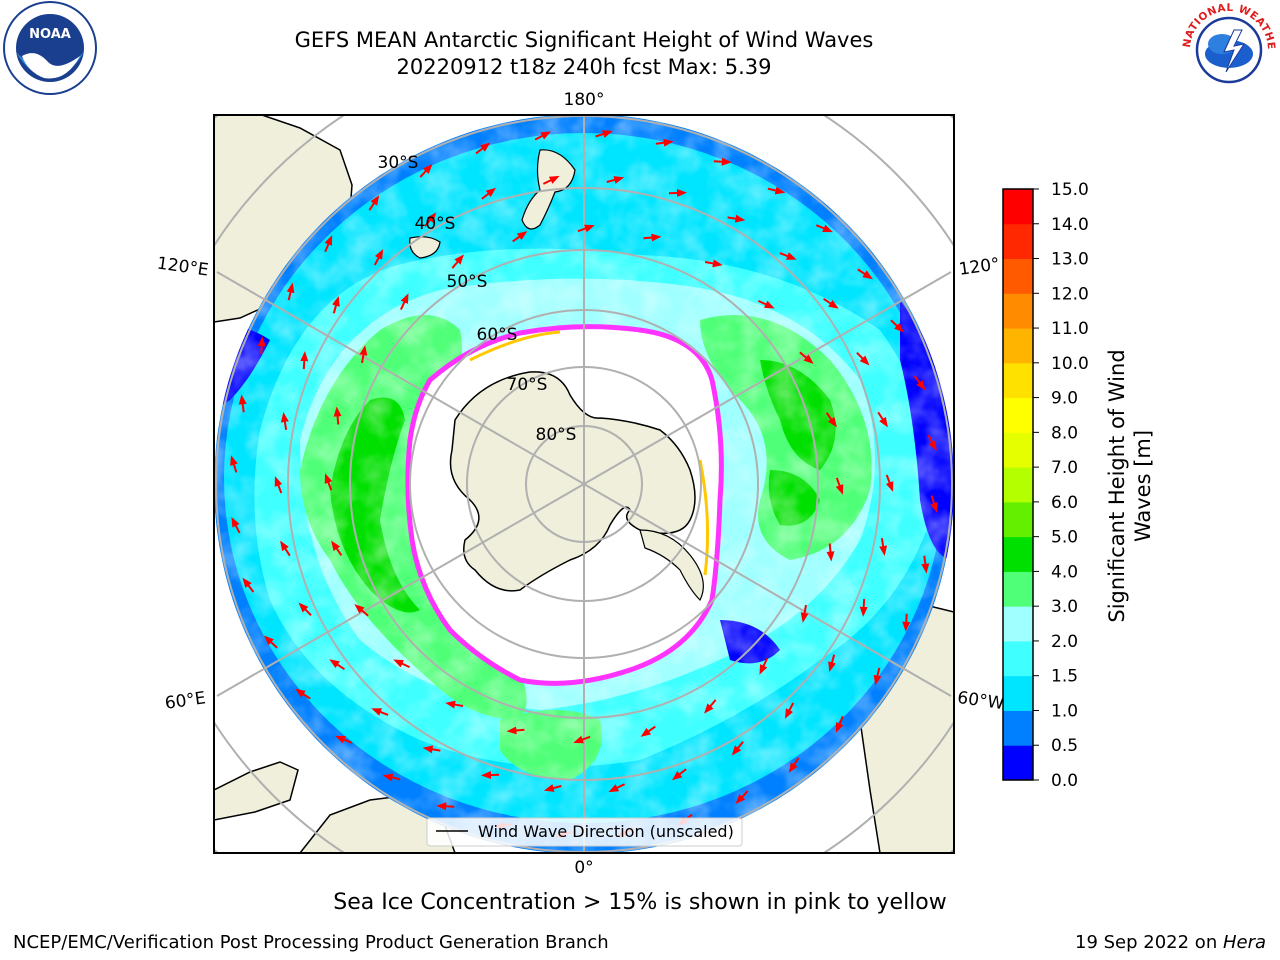  What do you see at coordinates (980, 701) in the screenshot?
I see `lon-label-60w: 60°W` at bounding box center [980, 701].